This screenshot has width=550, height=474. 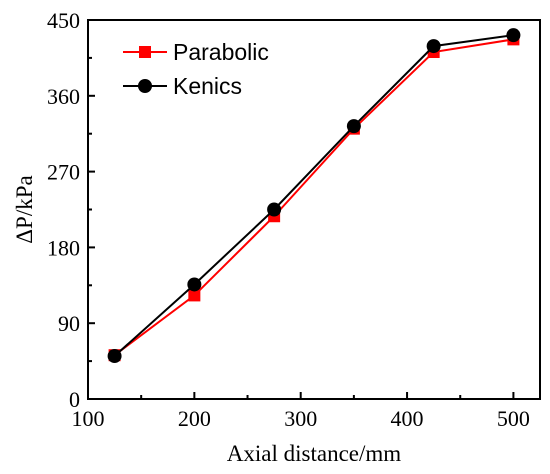 What do you see at coordinates (63, 247) in the screenshot?
I see `y-tick-label: 180` at bounding box center [63, 247].